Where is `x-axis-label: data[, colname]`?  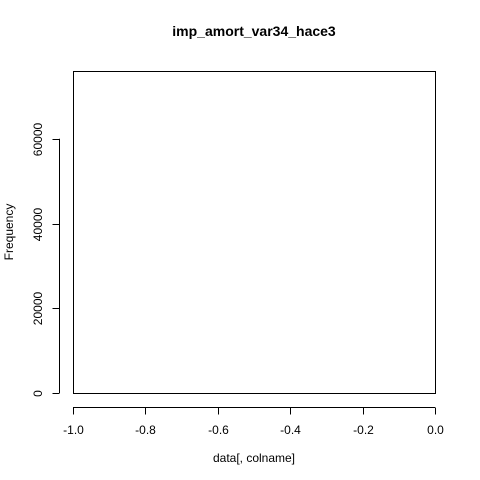
x-axis-label: data[, colname] is located at coordinates (254, 458).